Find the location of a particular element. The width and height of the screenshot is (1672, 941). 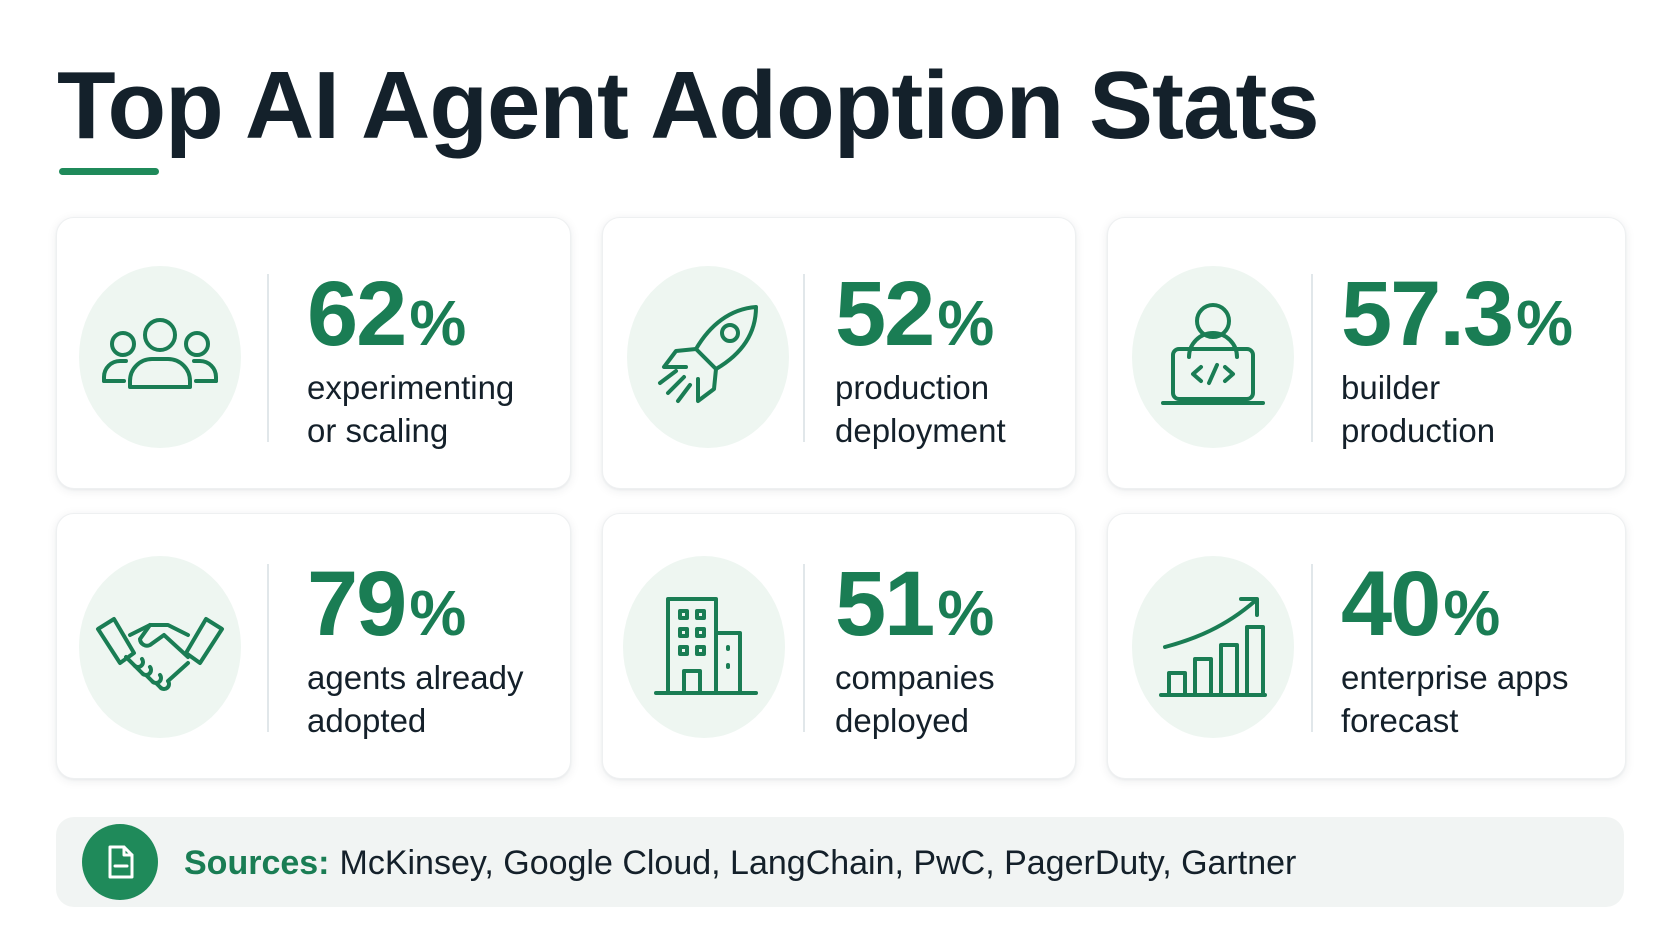

stat-label: agents already adopted is located at coordinates (415, 699).